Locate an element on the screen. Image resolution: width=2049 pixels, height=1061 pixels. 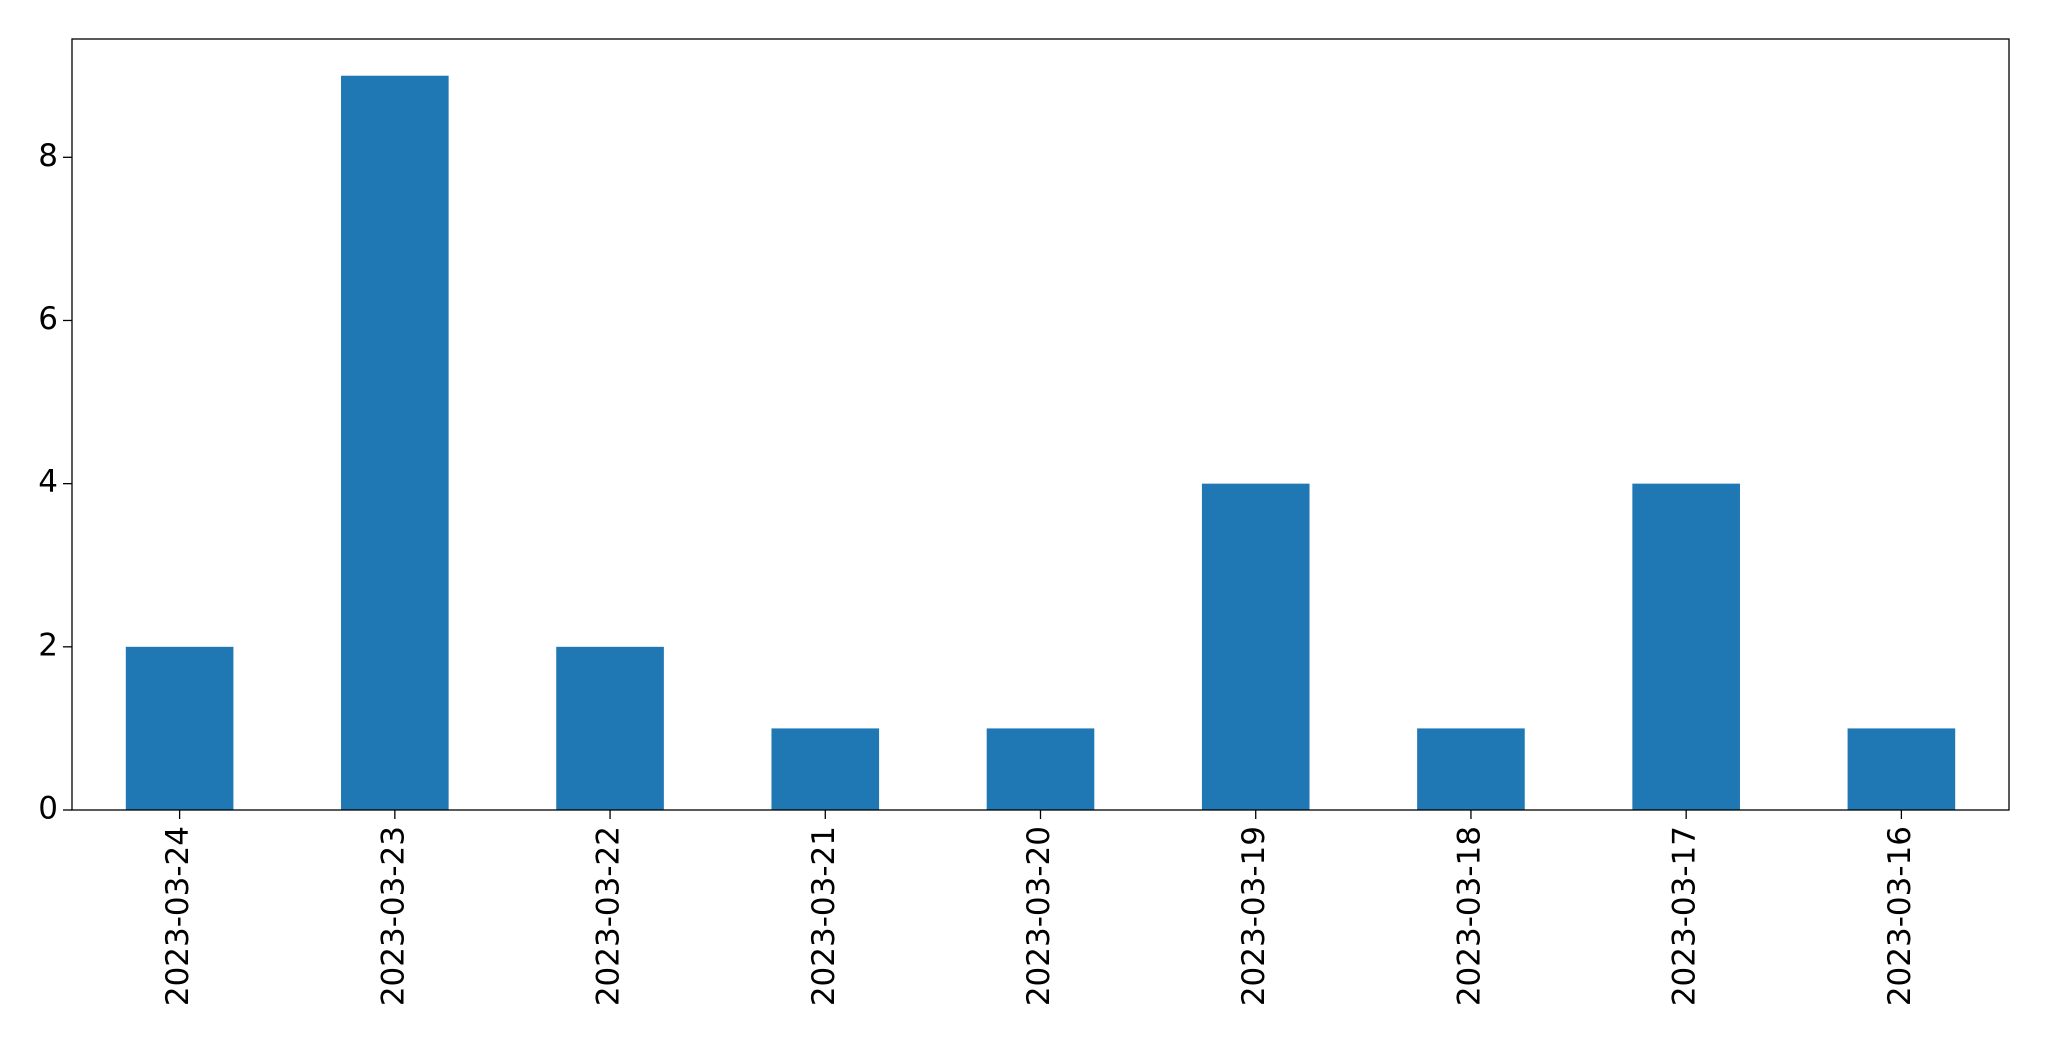
x-tick-label: 2023-03-20 is located at coordinates (1039, 916).